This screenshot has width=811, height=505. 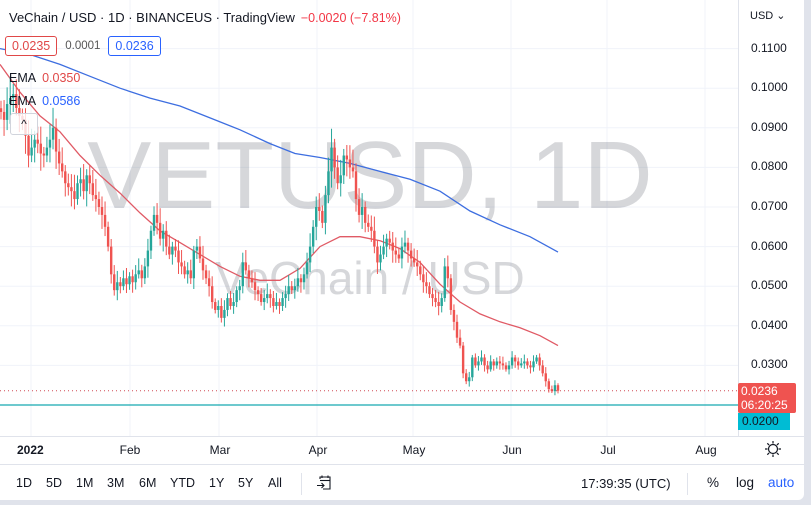 What do you see at coordinates (134, 46) in the screenshot?
I see `buy-button: 0.0236` at bounding box center [134, 46].